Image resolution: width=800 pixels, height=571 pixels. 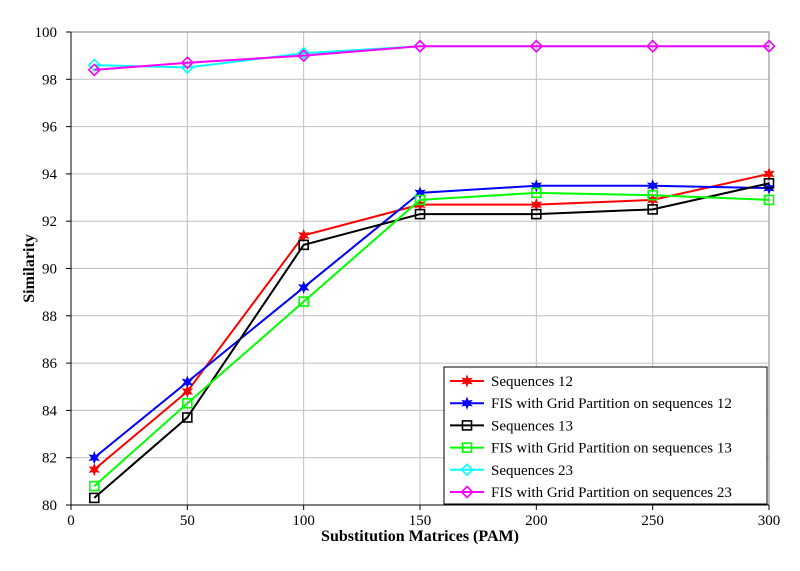 I want to click on legend-label: FIS with Grid Partition on sequences 23, so click(x=611, y=493).